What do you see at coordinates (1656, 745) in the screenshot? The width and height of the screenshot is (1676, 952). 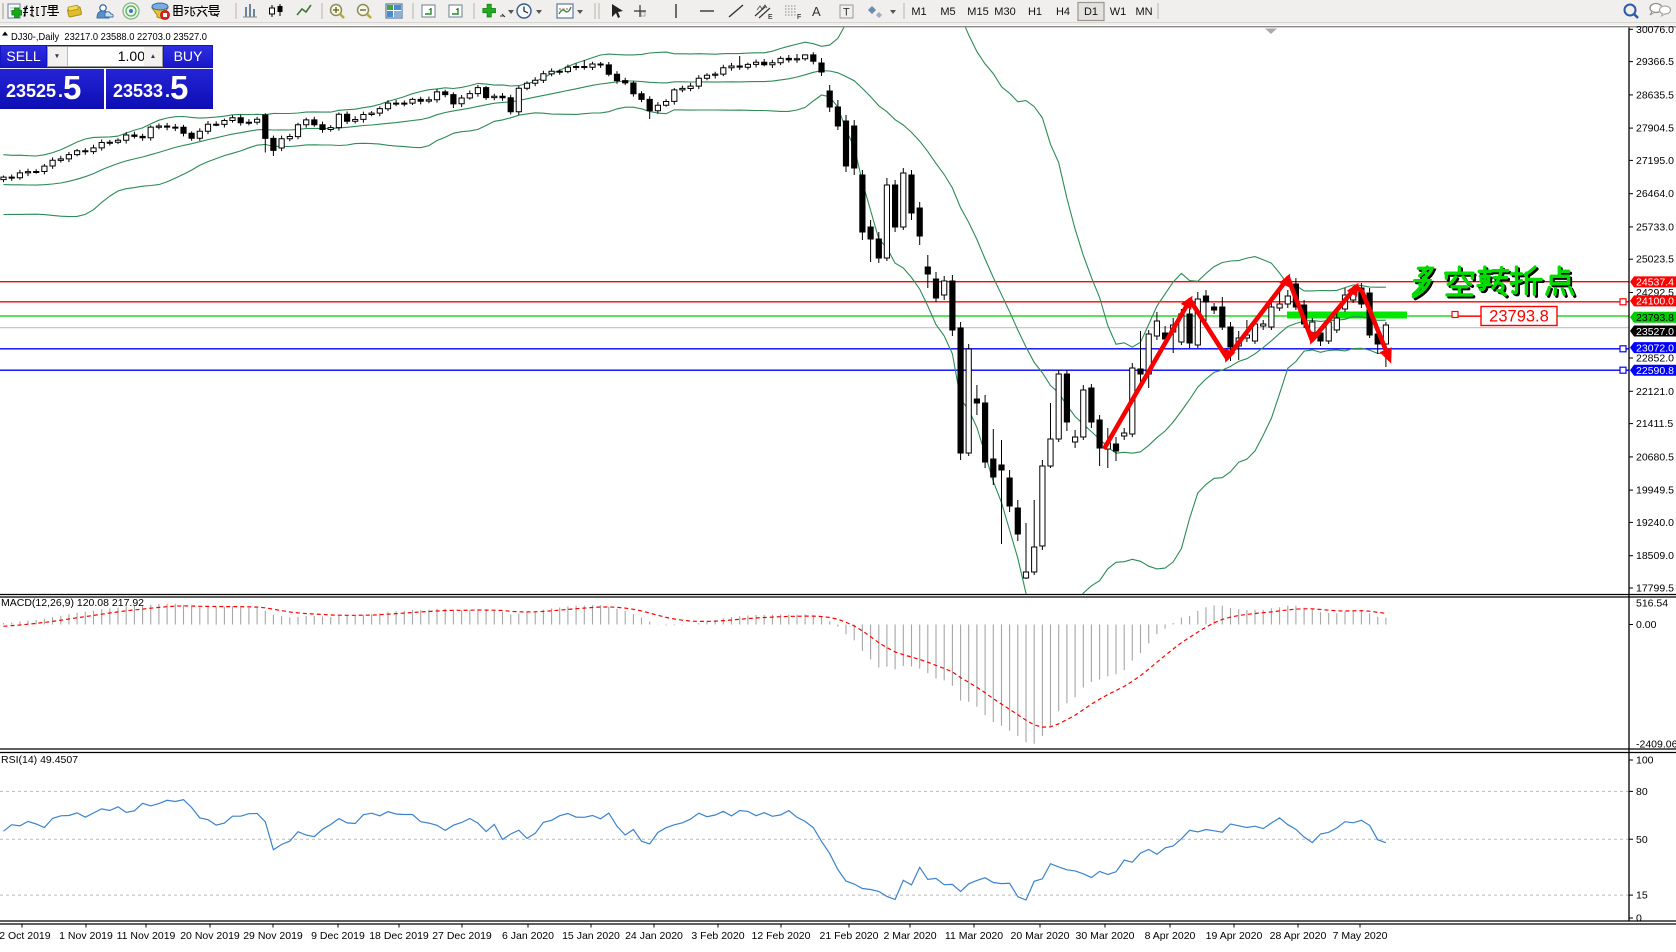 I see `svg-text: -2409.06` at bounding box center [1656, 745].